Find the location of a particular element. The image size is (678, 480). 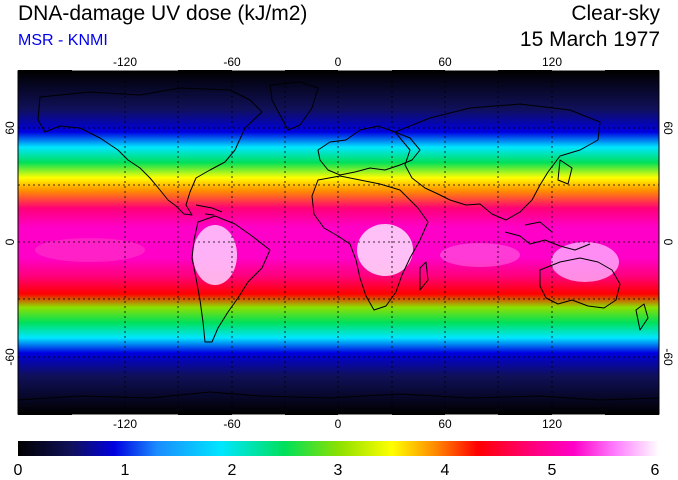

colorbar-labels: 0 1 2 3 4 5 6 is located at coordinates (337, 470).